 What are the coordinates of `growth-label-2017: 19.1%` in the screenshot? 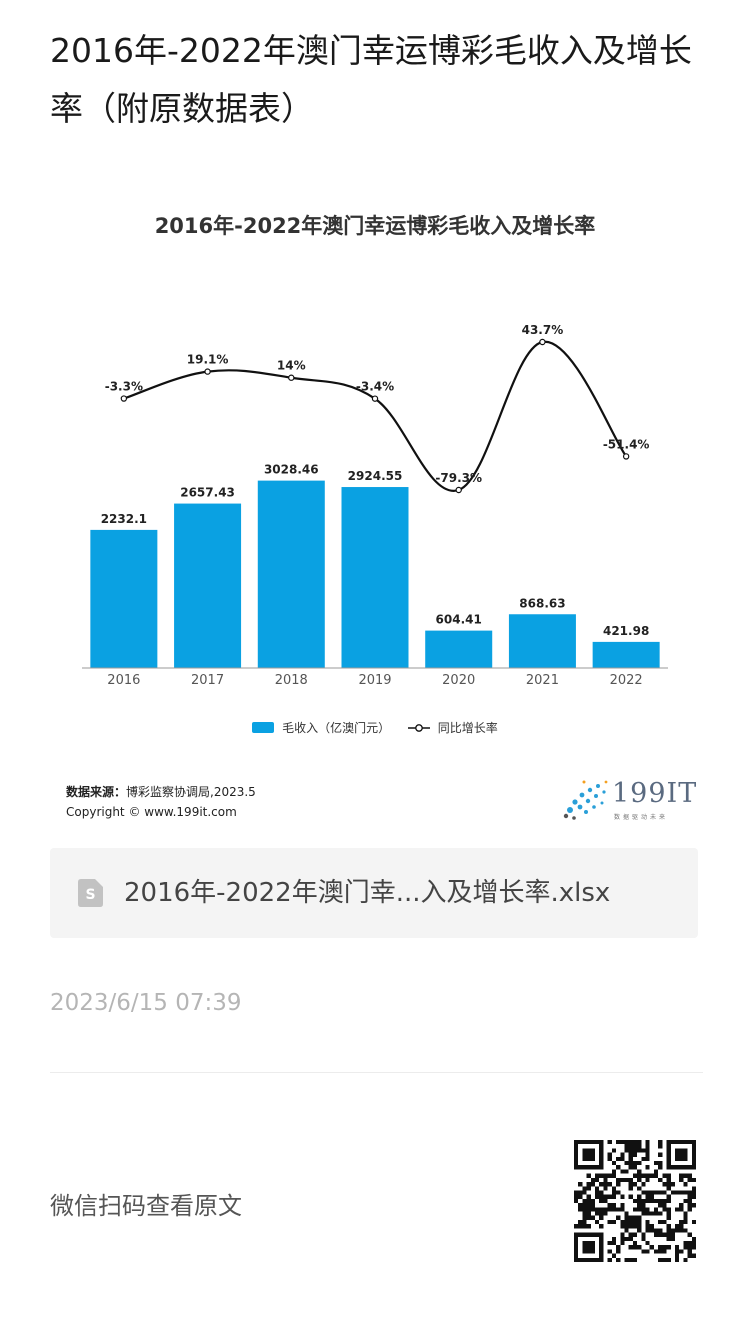 It's located at (208, 360).